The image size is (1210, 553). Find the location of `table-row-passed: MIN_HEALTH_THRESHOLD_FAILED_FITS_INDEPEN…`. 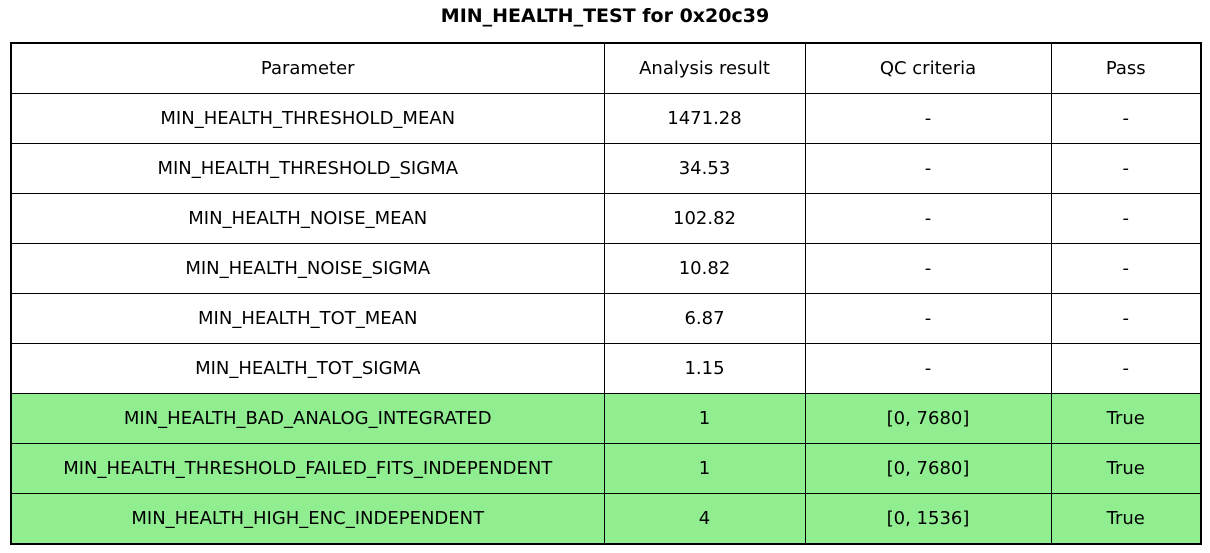

table-row-passed: MIN_HEALTH_THRESHOLD_FAILED_FITS_INDEPEN… is located at coordinates (606, 468).